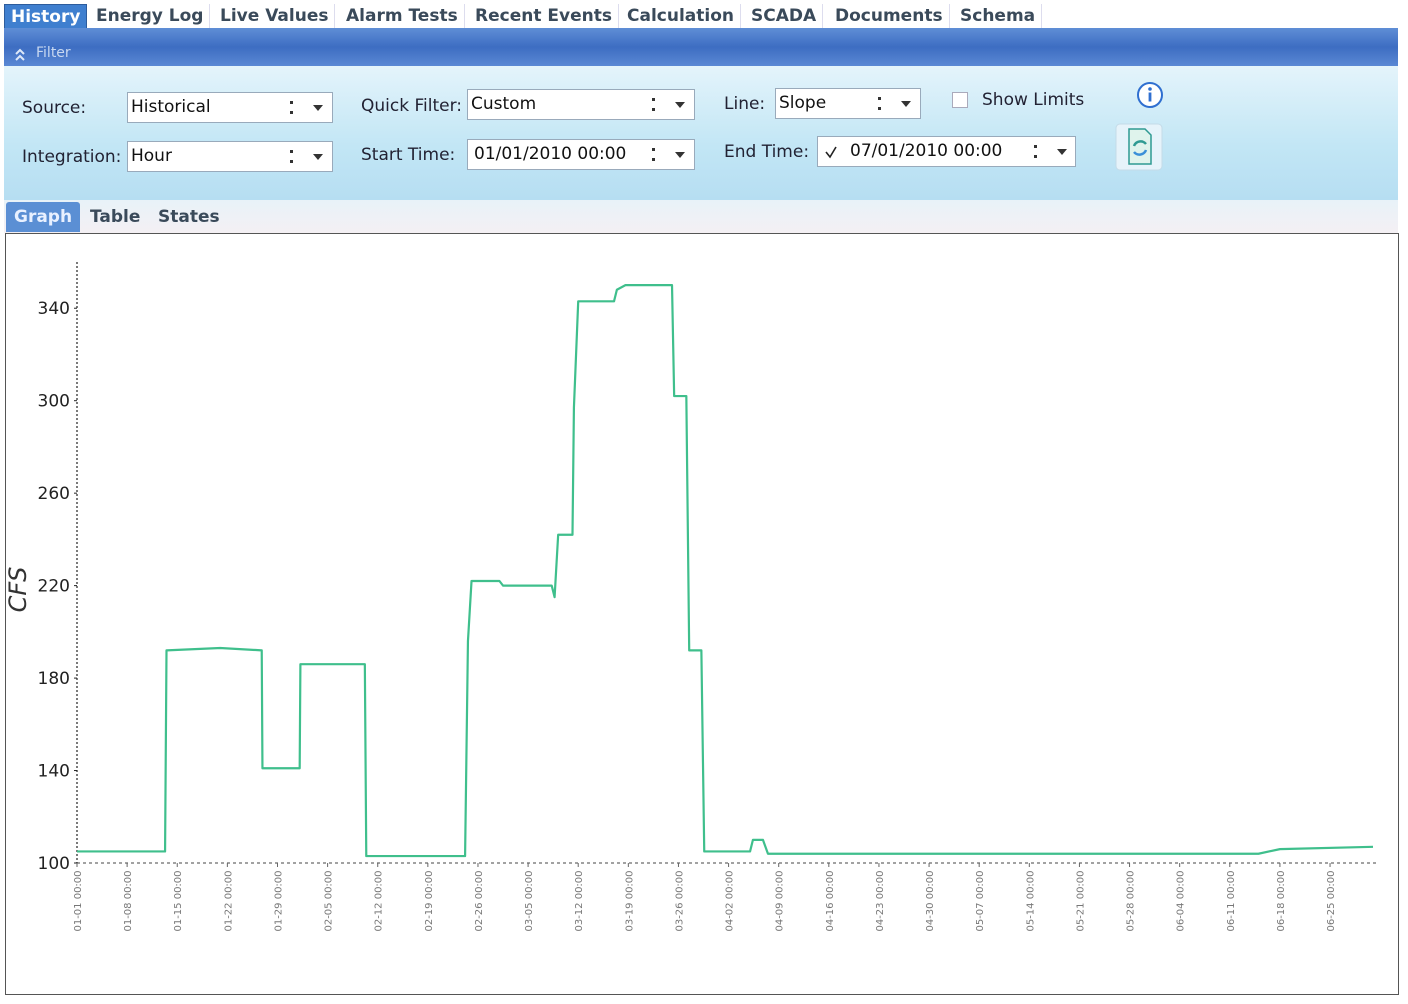  What do you see at coordinates (1131, 900) in the screenshot?
I see `x-tick-label: 05-28 00:00` at bounding box center [1131, 900].